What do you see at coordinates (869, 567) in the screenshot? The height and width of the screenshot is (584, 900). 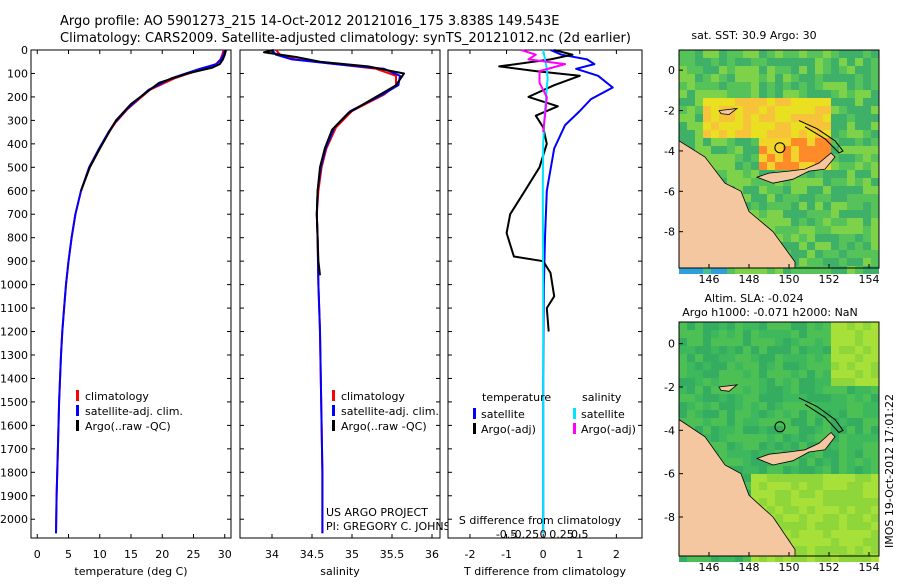 I see `map-x-tick-label: 154` at bounding box center [869, 567].